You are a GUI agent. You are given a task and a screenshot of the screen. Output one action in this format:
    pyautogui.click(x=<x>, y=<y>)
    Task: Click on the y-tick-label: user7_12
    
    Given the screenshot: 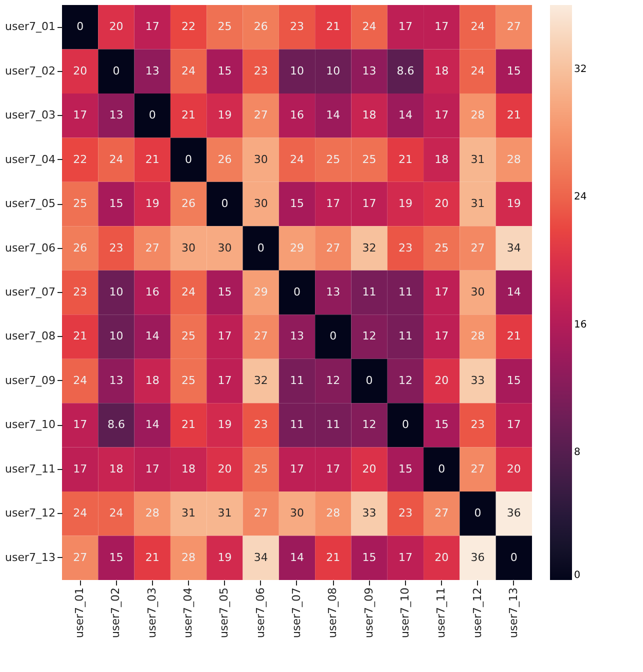 What is the action you would take?
    pyautogui.click(x=30, y=513)
    